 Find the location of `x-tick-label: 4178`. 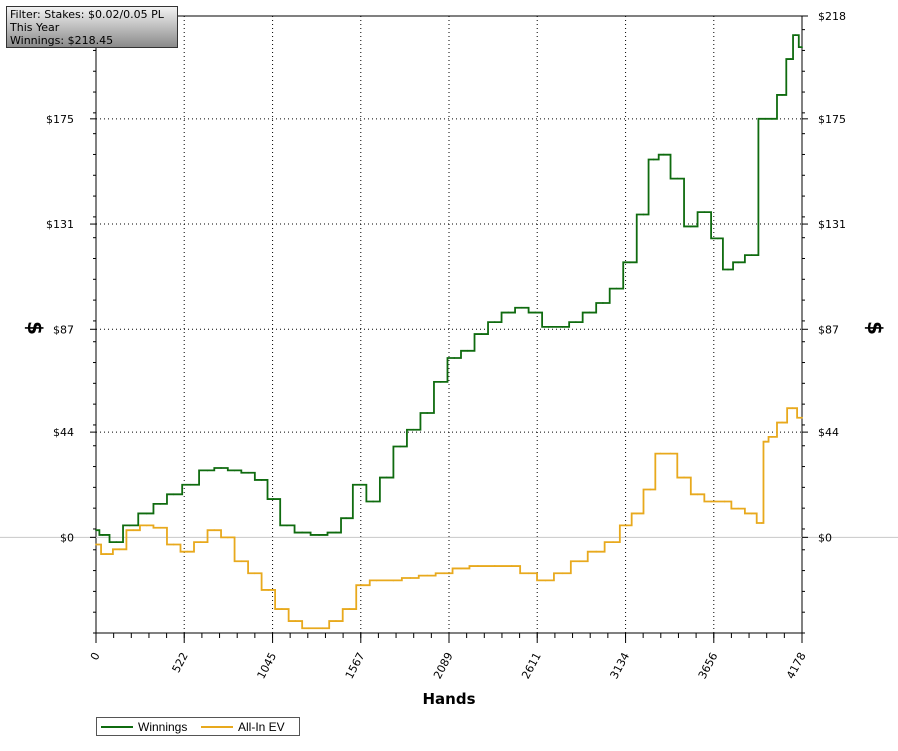

x-tick-label: 4178 is located at coordinates (796, 665).